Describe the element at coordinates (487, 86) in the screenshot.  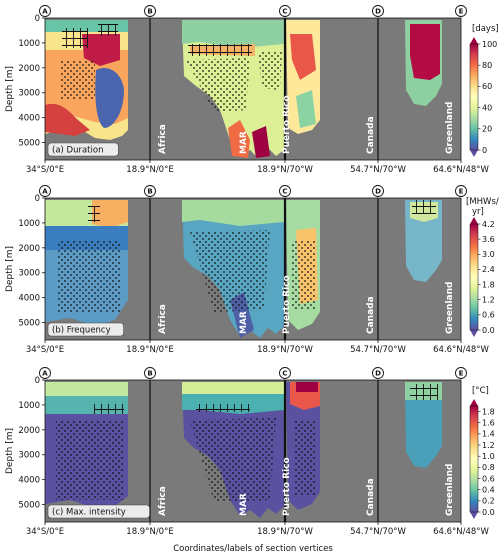
I see `colorbar-tick-label: 60` at that location.